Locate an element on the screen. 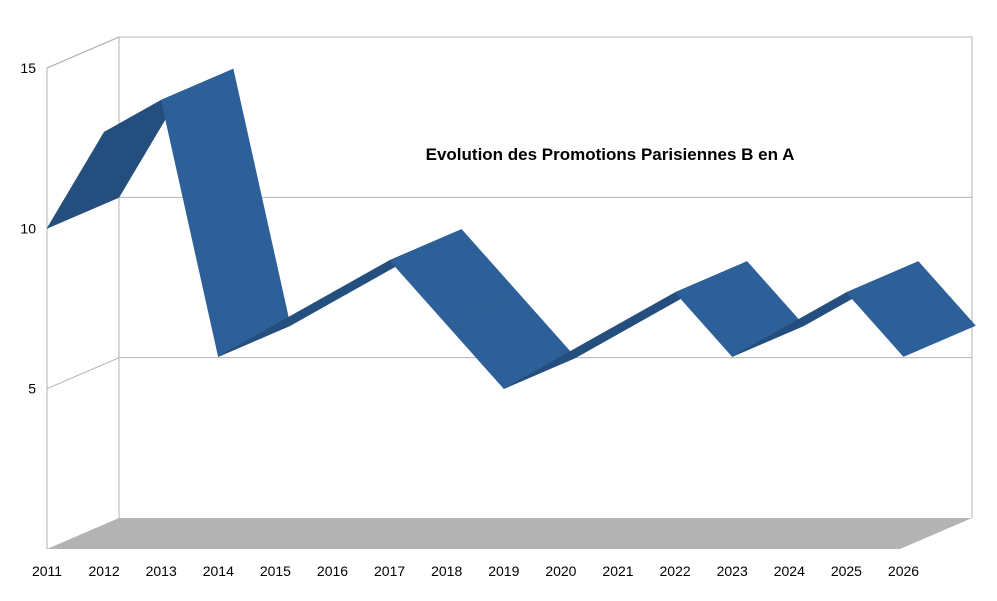  x-tick-label: 2016 is located at coordinates (332, 571).